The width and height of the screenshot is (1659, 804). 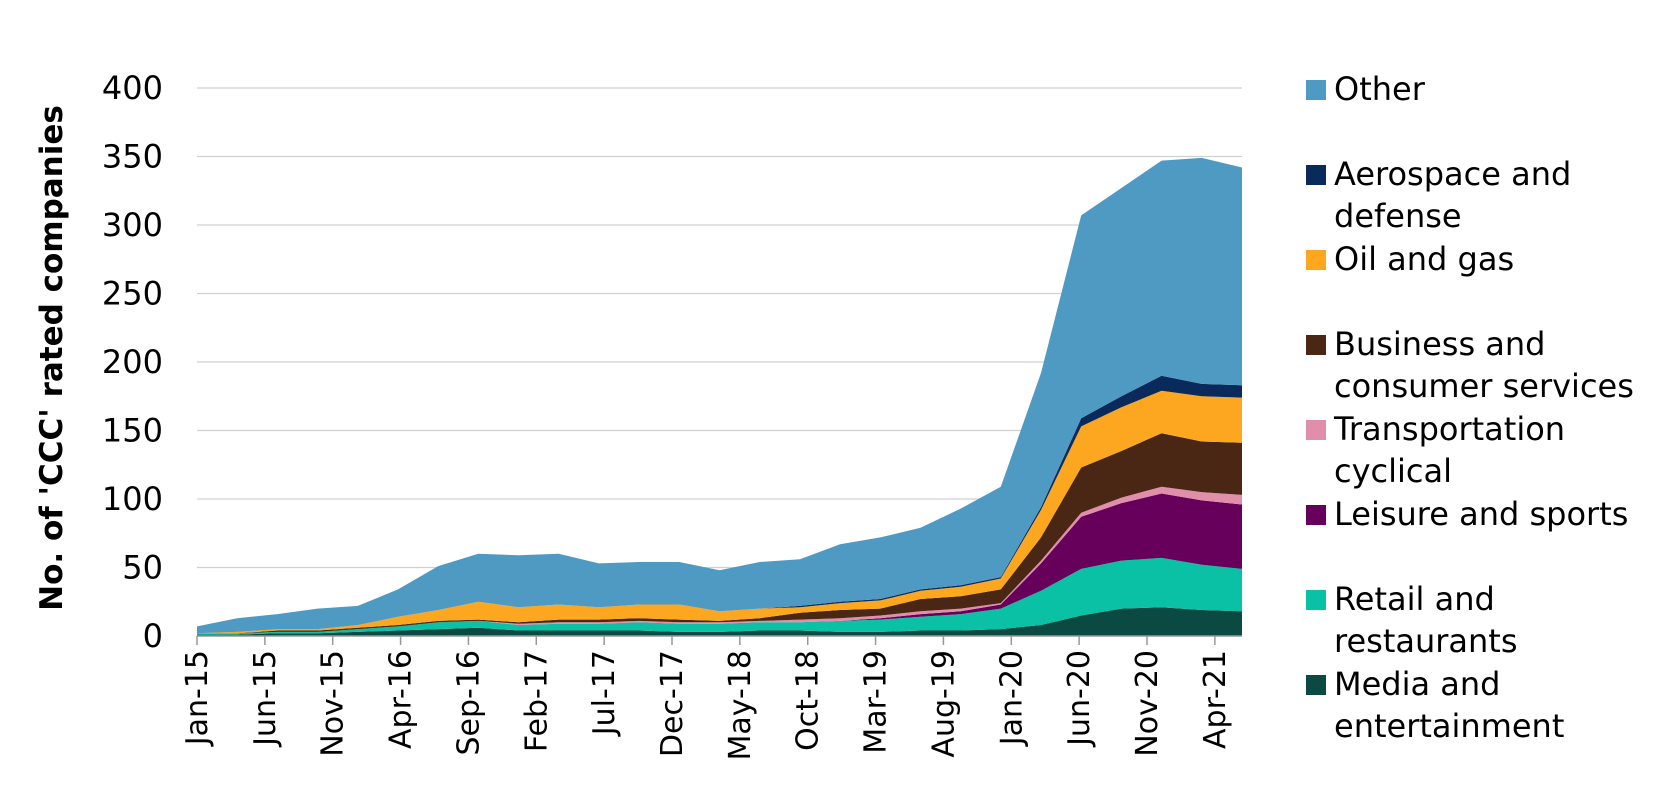 I want to click on y-tick-label: 350, so click(x=132, y=157).